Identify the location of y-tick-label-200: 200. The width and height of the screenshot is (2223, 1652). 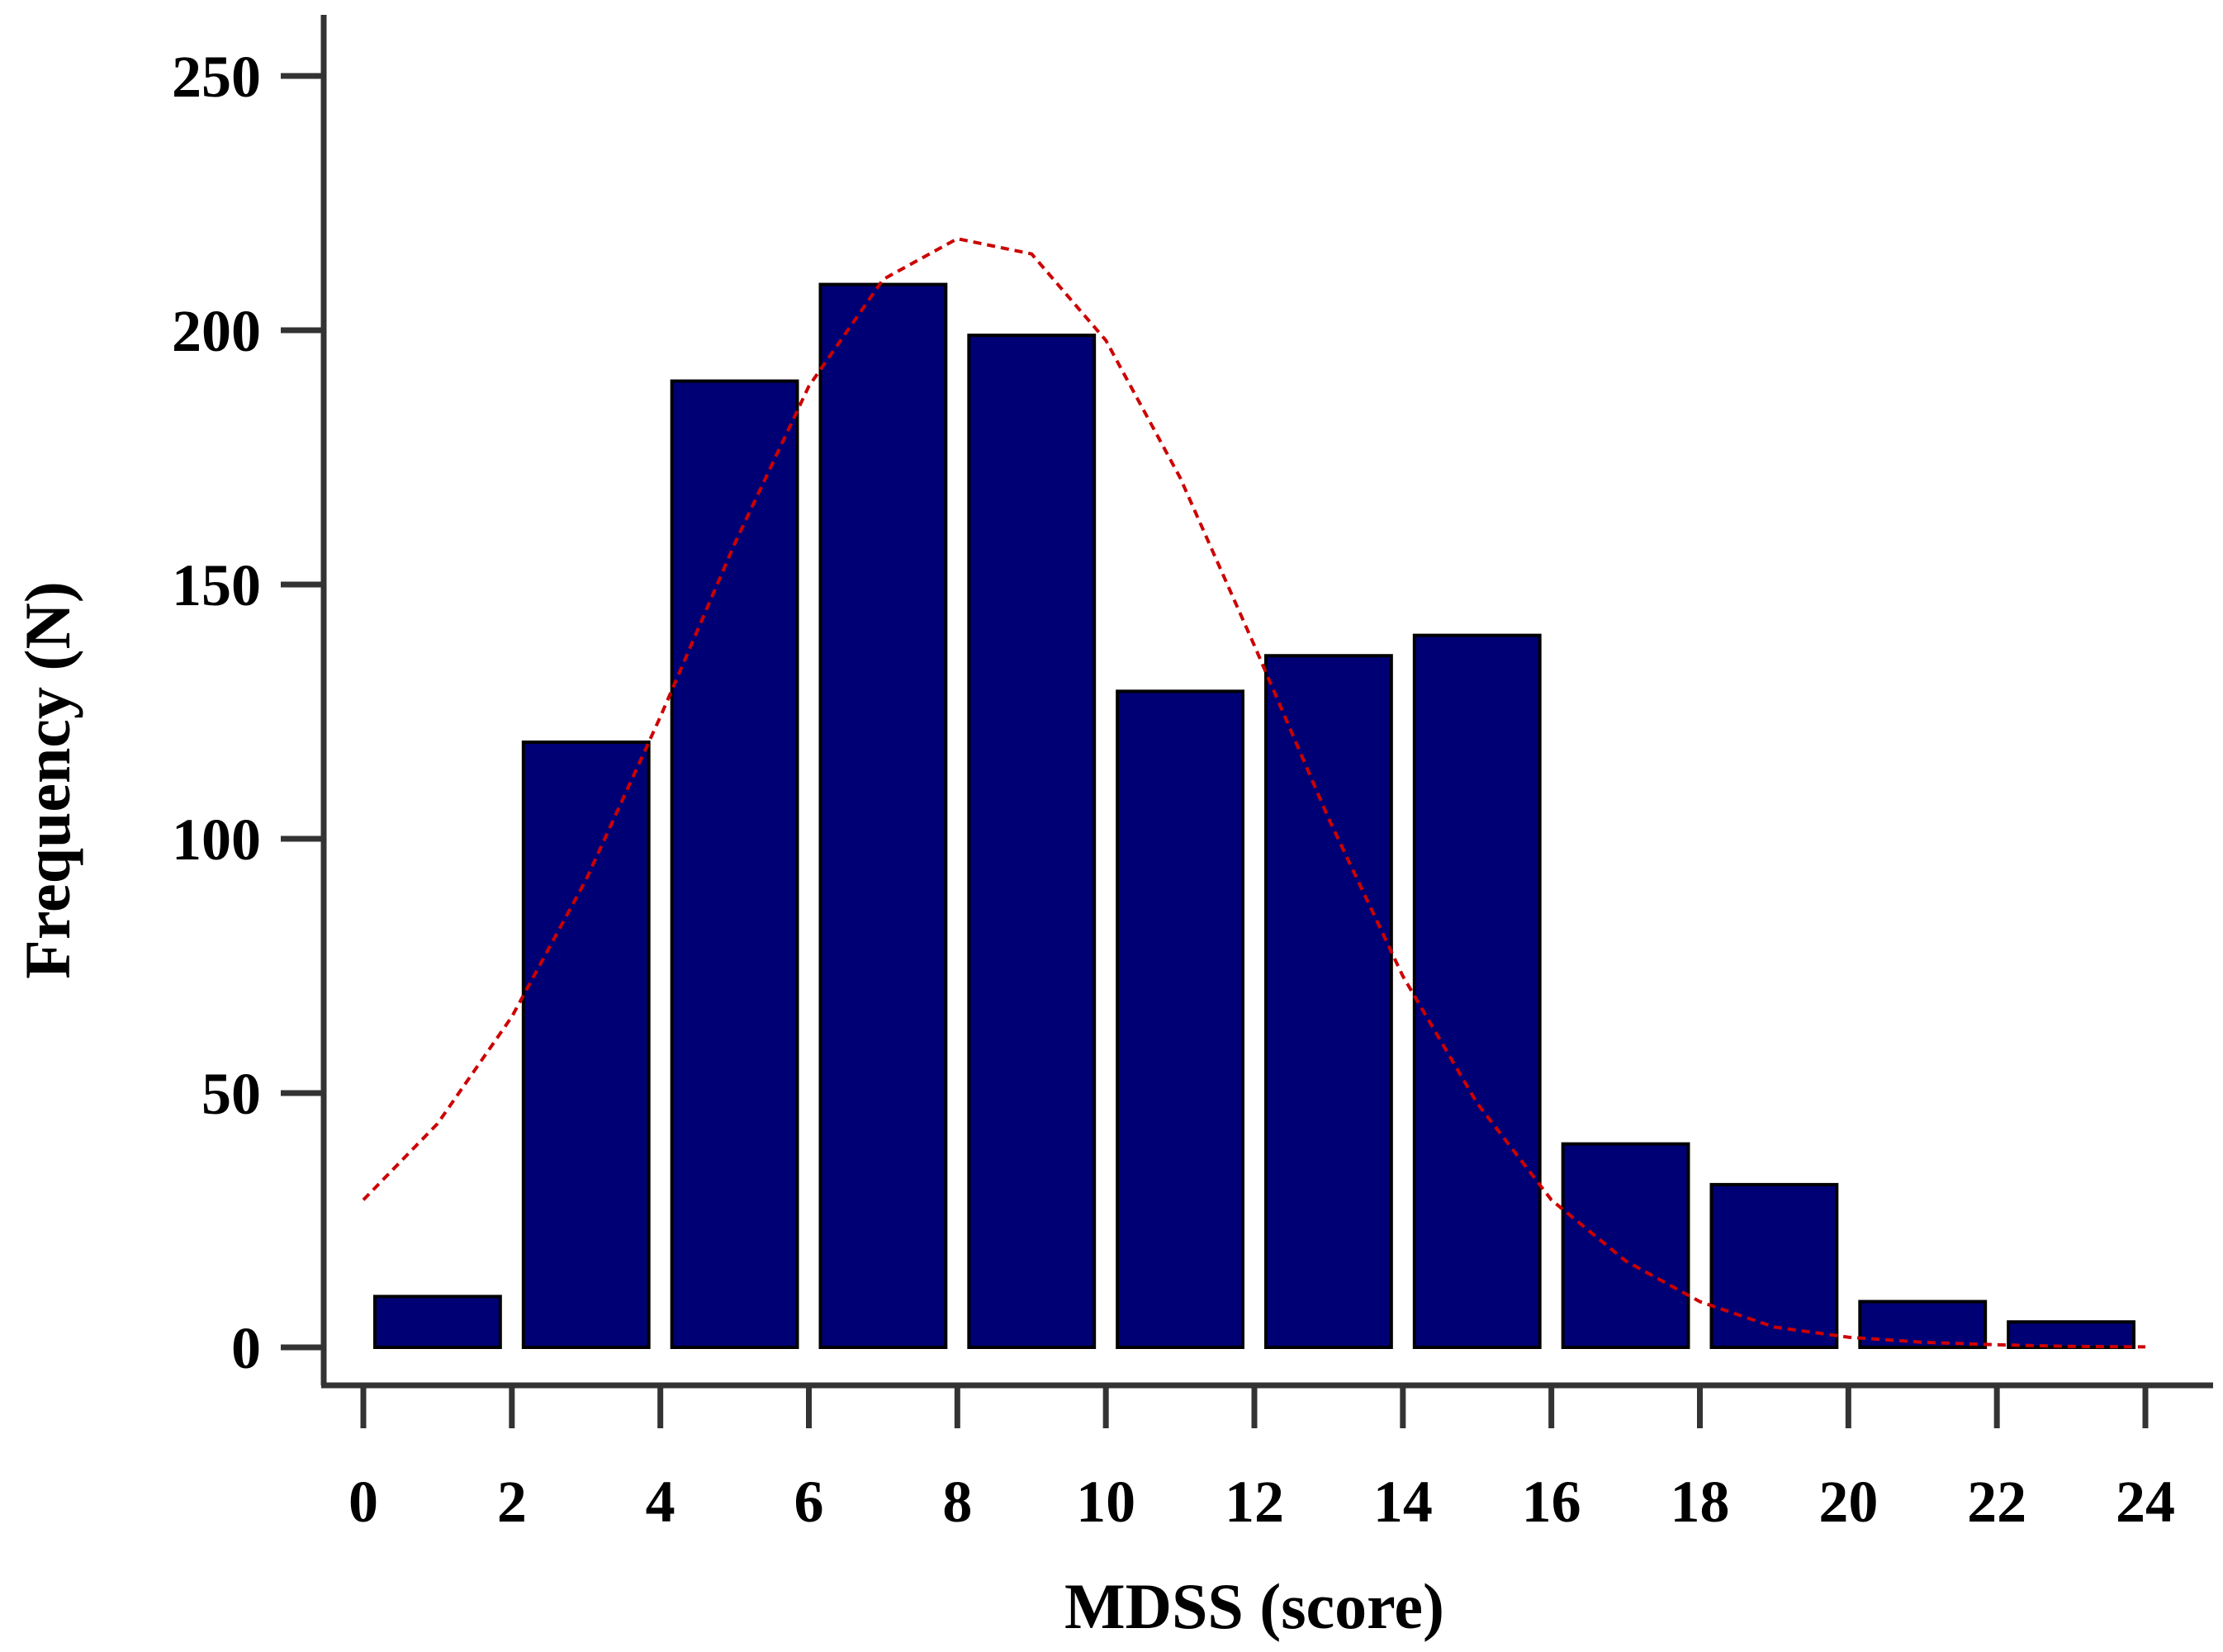
(217, 331).